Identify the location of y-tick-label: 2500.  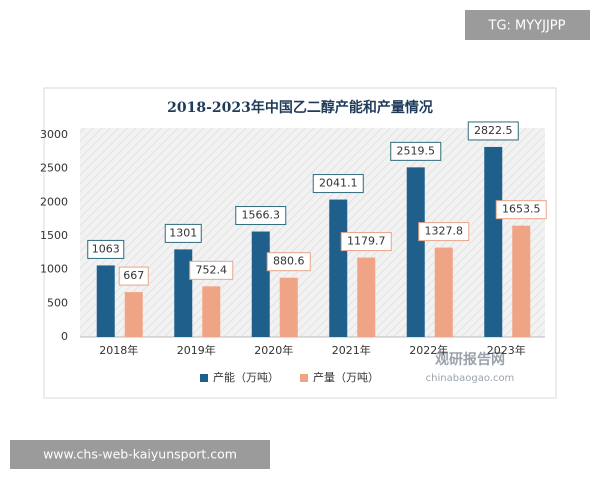
(54, 168).